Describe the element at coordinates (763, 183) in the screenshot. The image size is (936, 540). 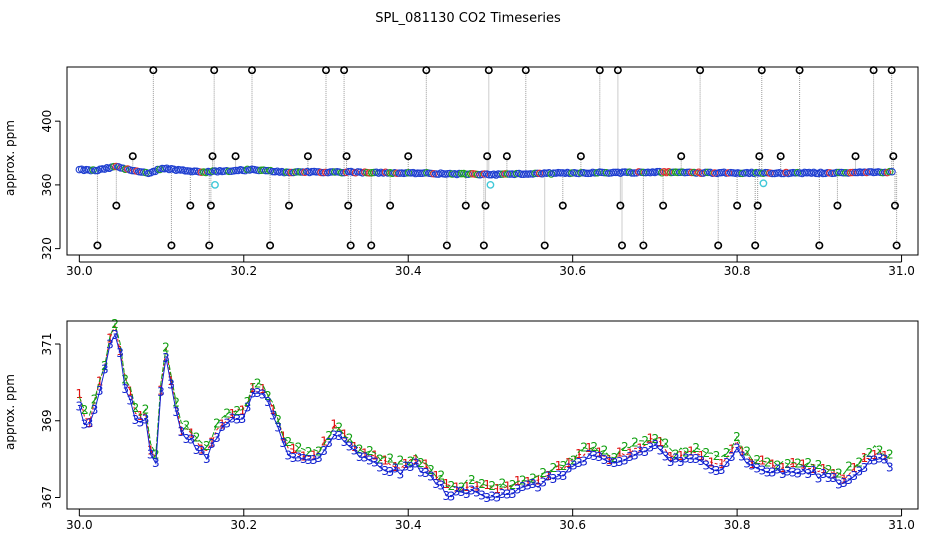
I see `outlier-point` at that location.